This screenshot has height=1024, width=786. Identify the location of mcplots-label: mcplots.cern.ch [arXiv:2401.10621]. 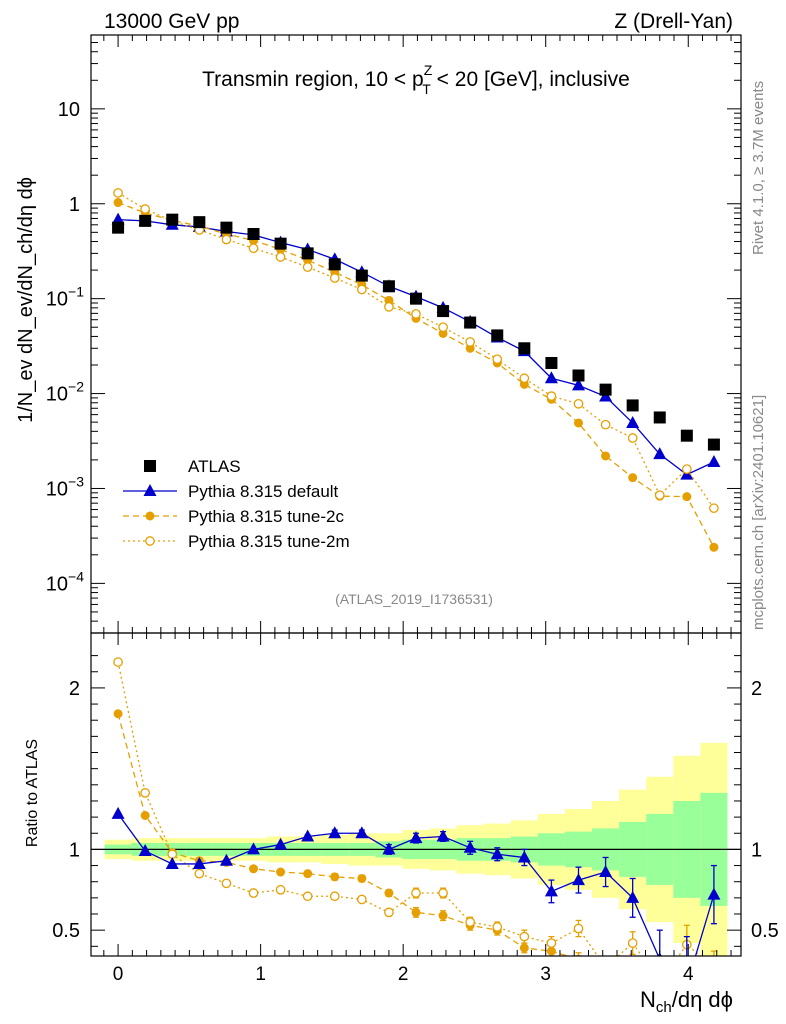
(758, 512).